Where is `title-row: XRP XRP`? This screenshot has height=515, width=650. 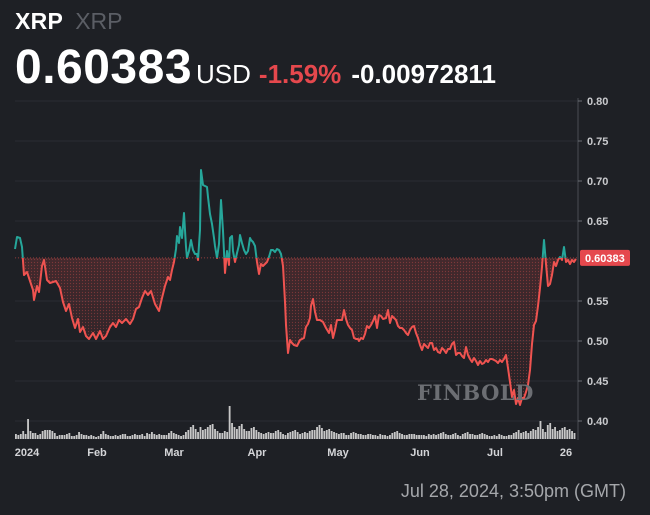
title-row: XRP XRP is located at coordinates (255, 24).